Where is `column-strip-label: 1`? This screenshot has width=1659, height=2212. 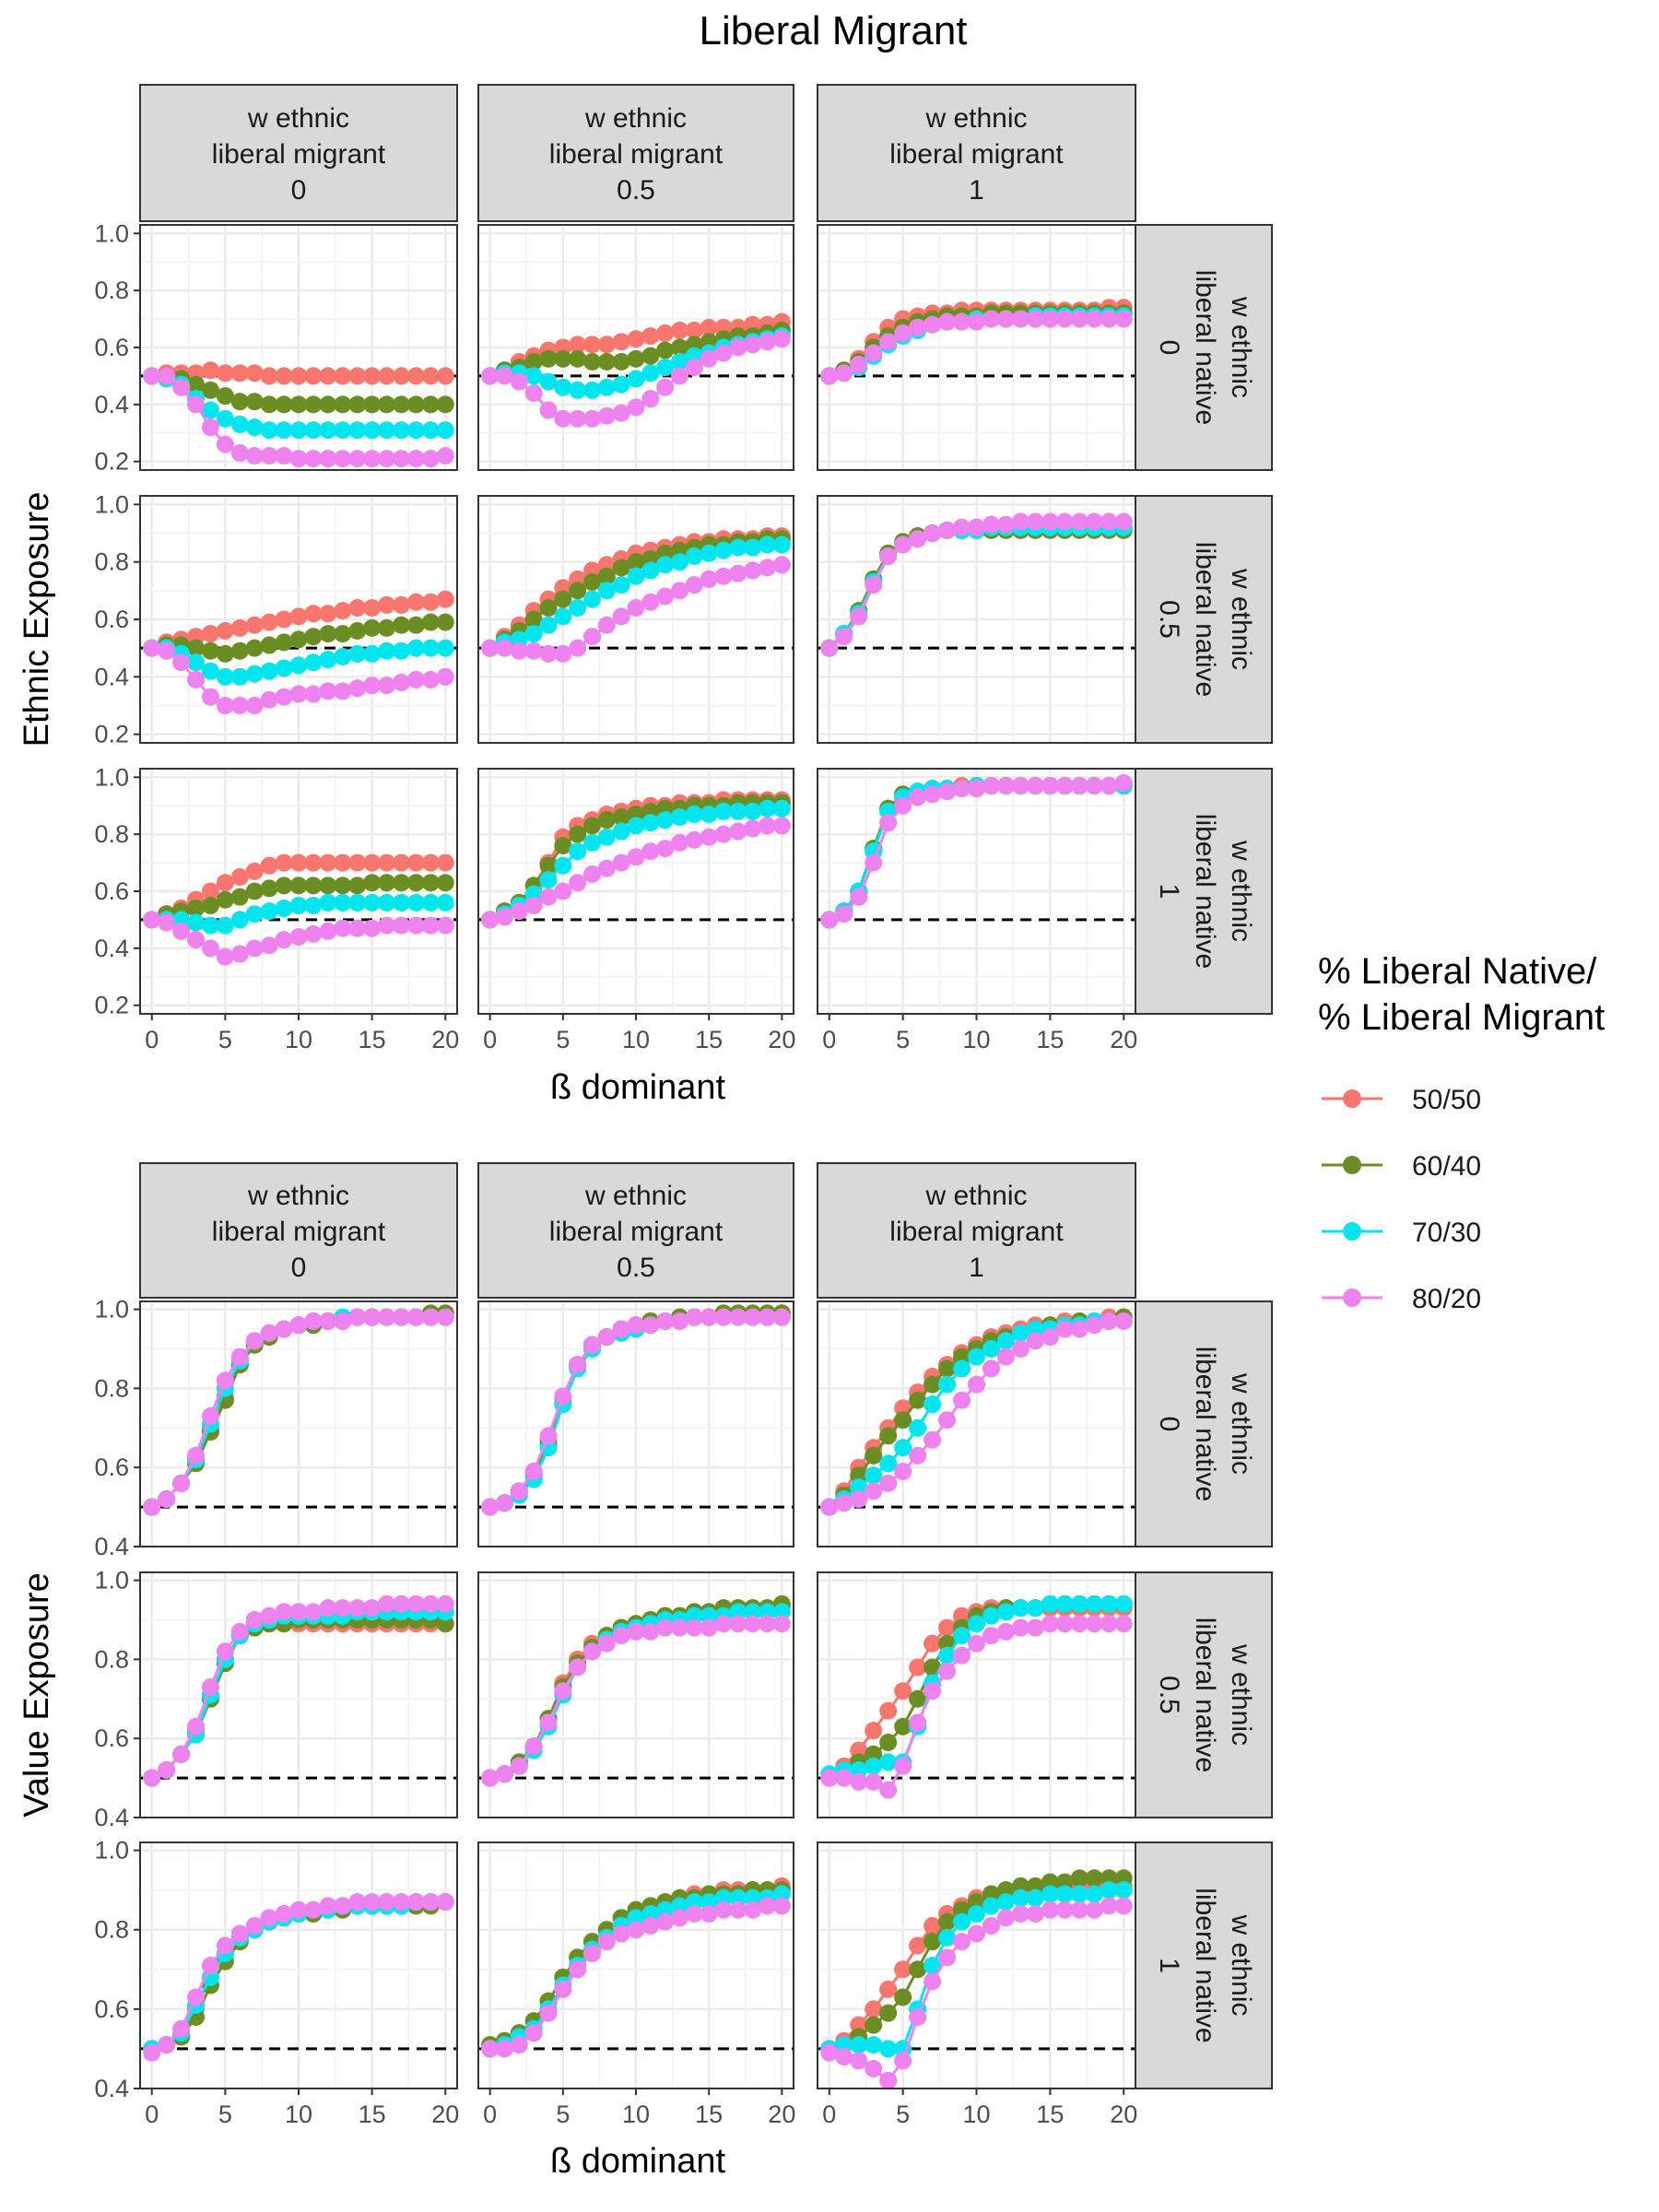 column-strip-label: 1 is located at coordinates (976, 190).